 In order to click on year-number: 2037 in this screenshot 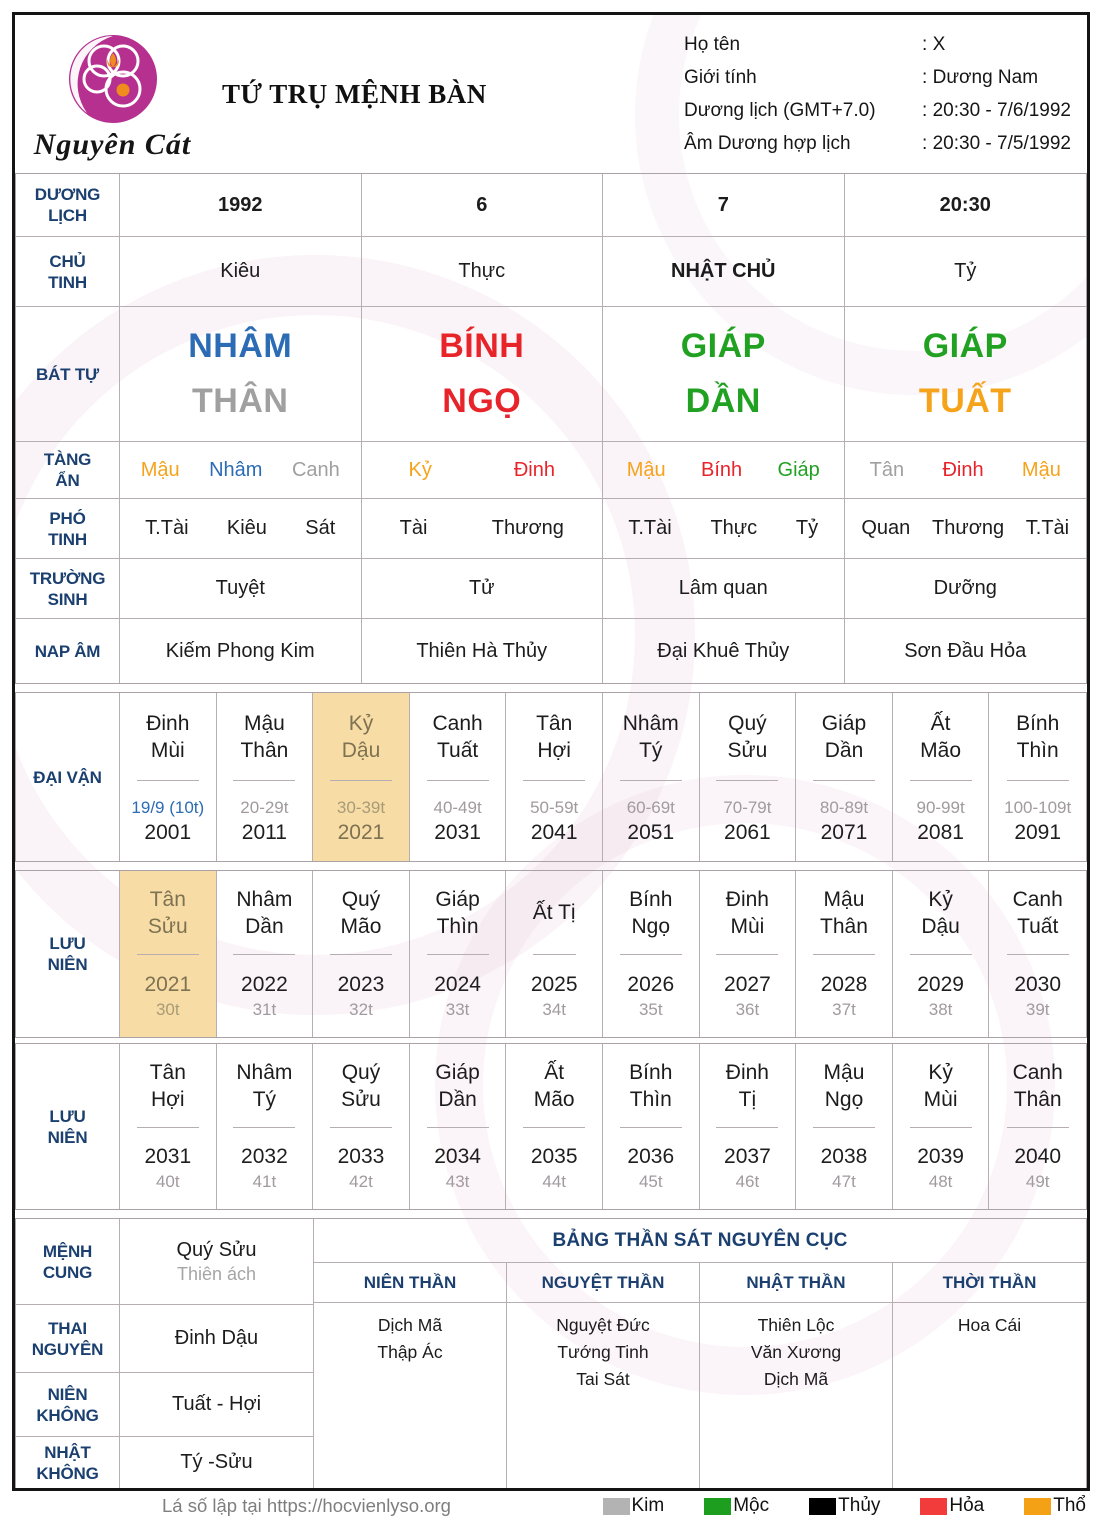, I will do `click(747, 1156)`.